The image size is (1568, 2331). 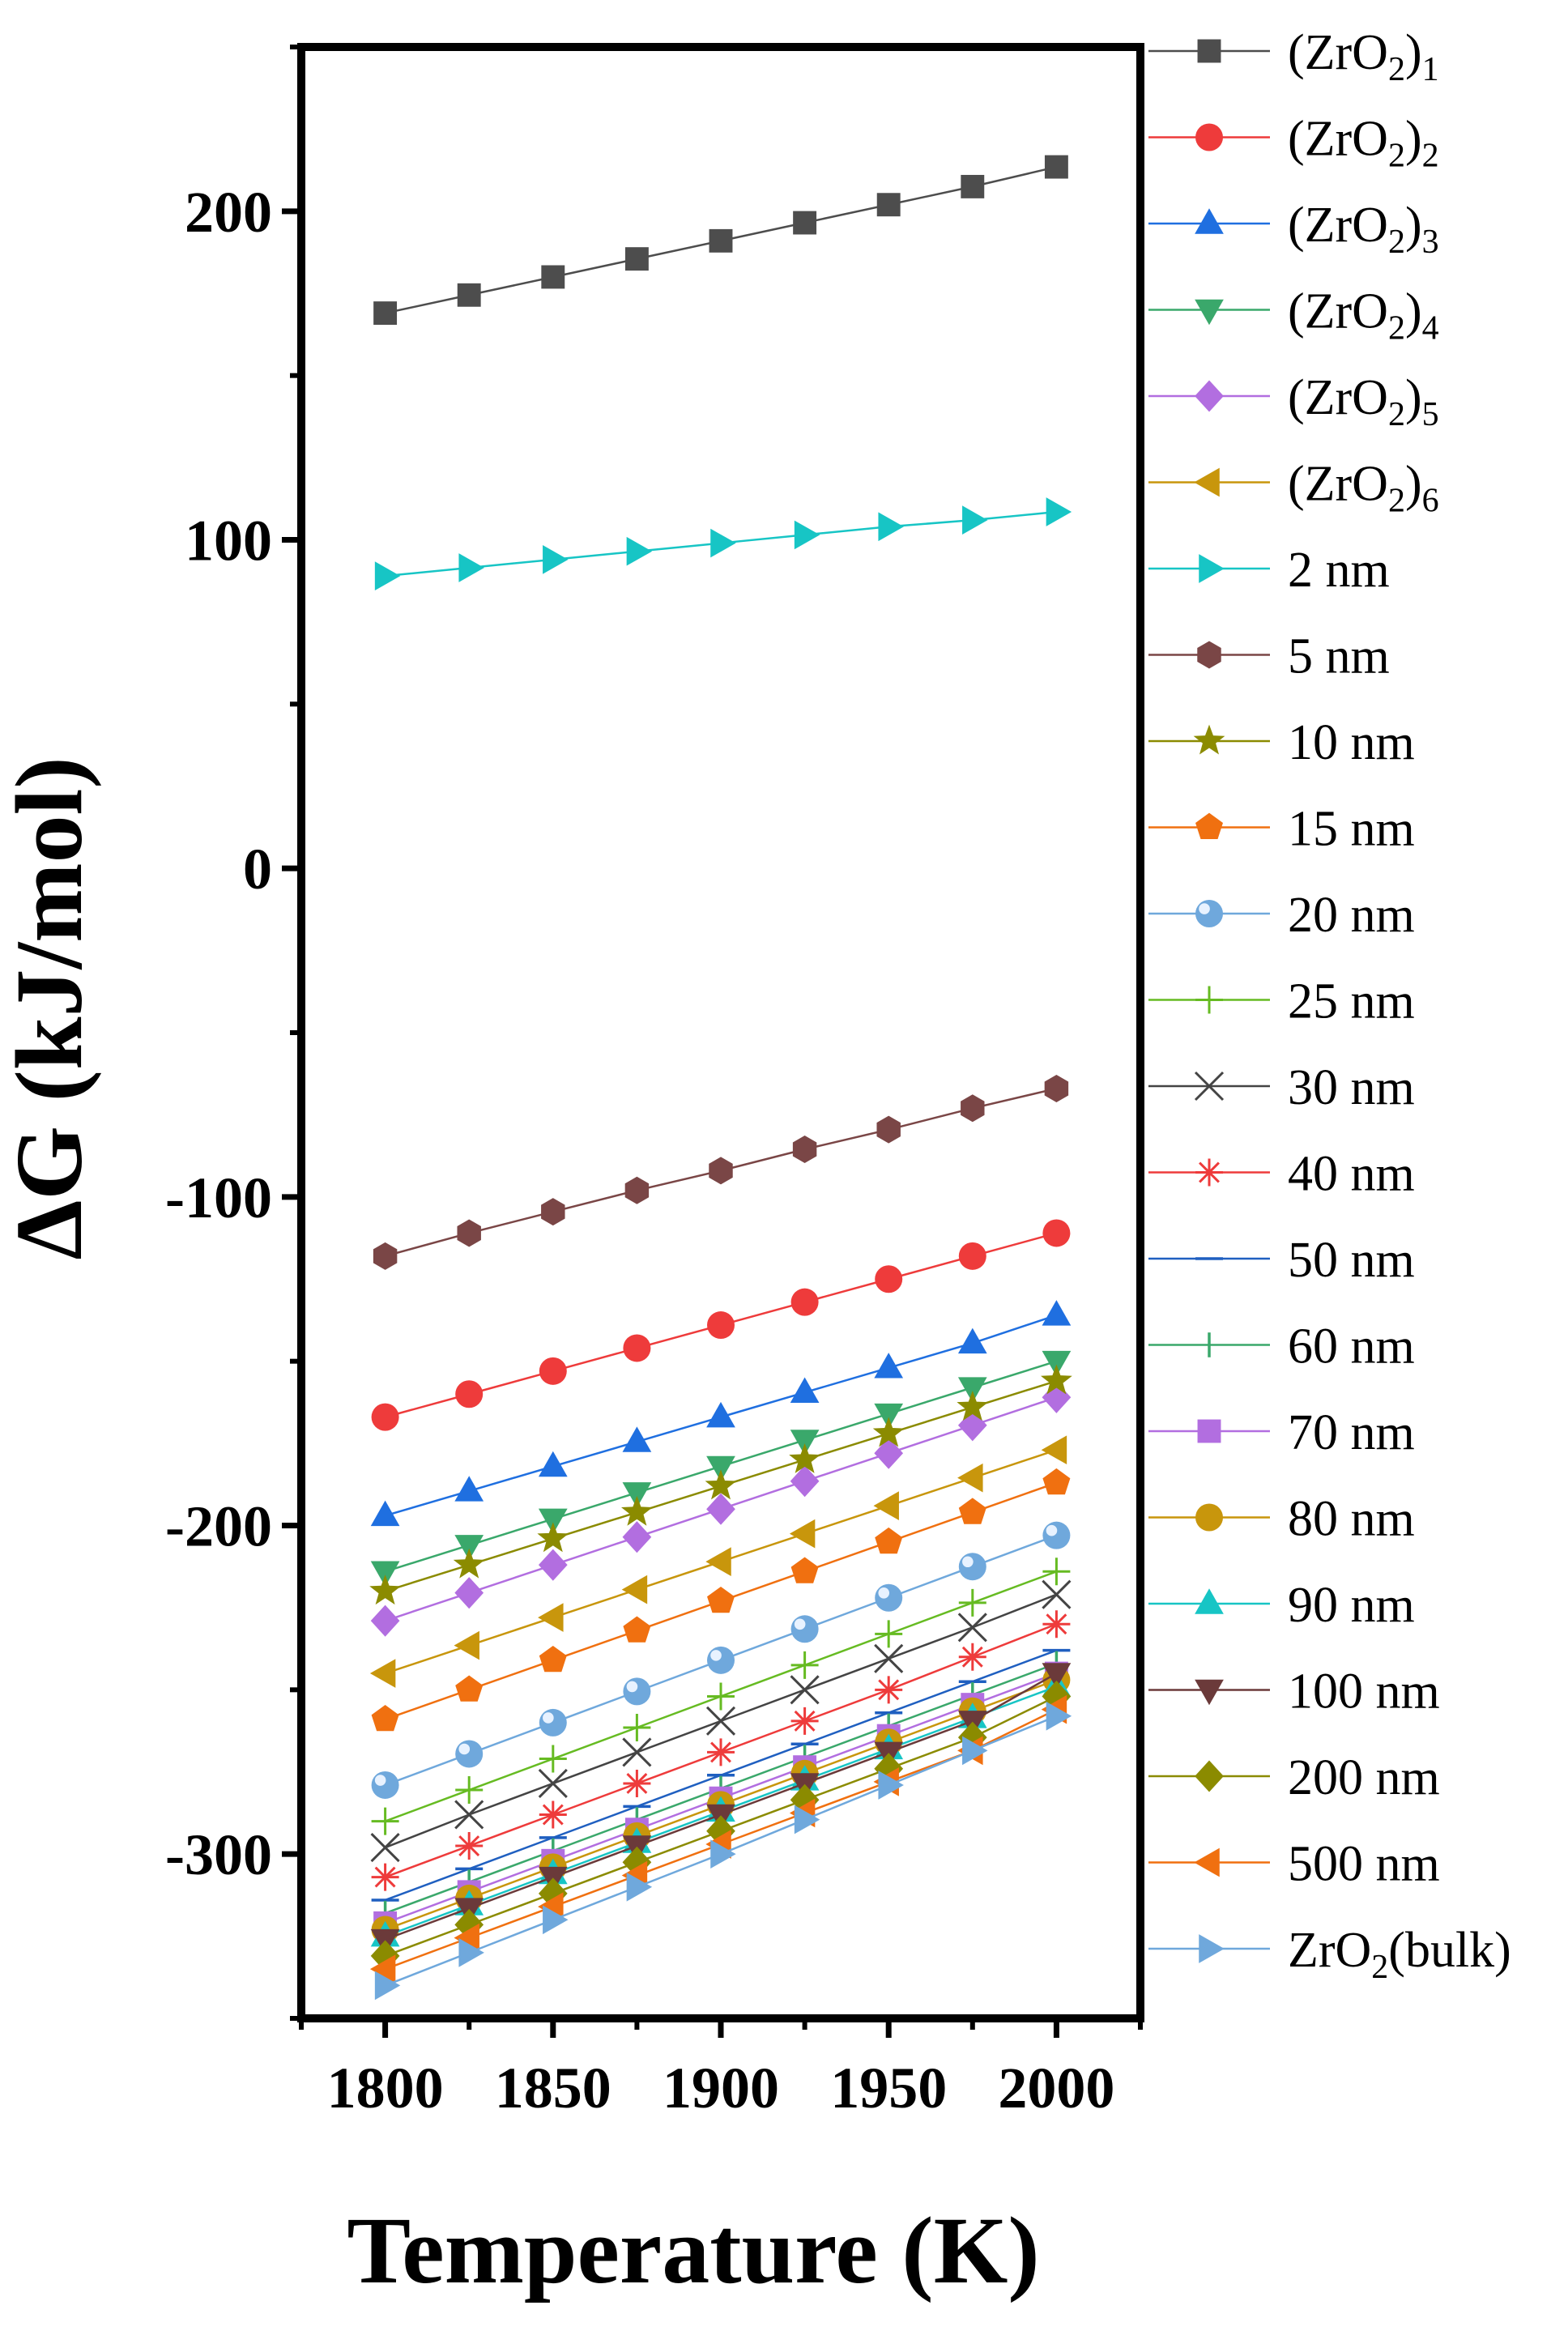 What do you see at coordinates (1269, 656) in the screenshot?
I see `legend-entry-5-nm: 5 nm` at bounding box center [1269, 656].